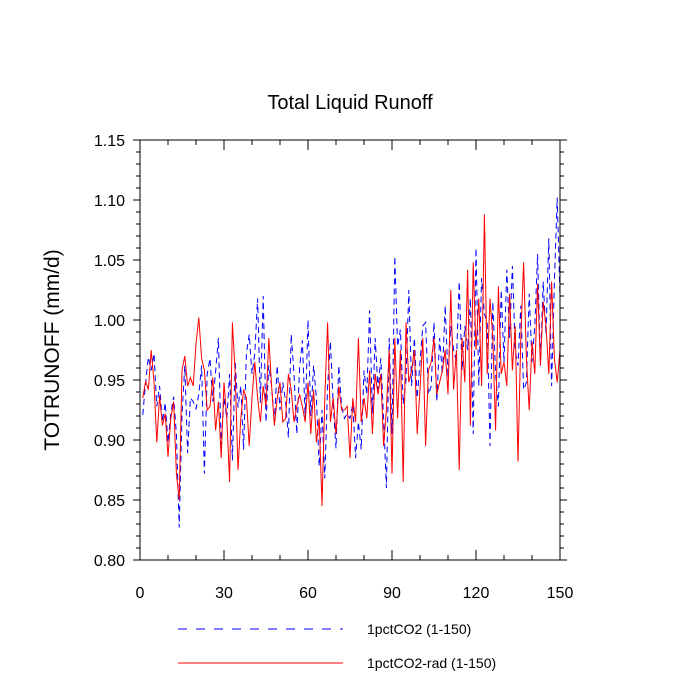 The image size is (700, 700). What do you see at coordinates (109, 381) in the screenshot?
I see `y-tick-label: 0.95` at bounding box center [109, 381].